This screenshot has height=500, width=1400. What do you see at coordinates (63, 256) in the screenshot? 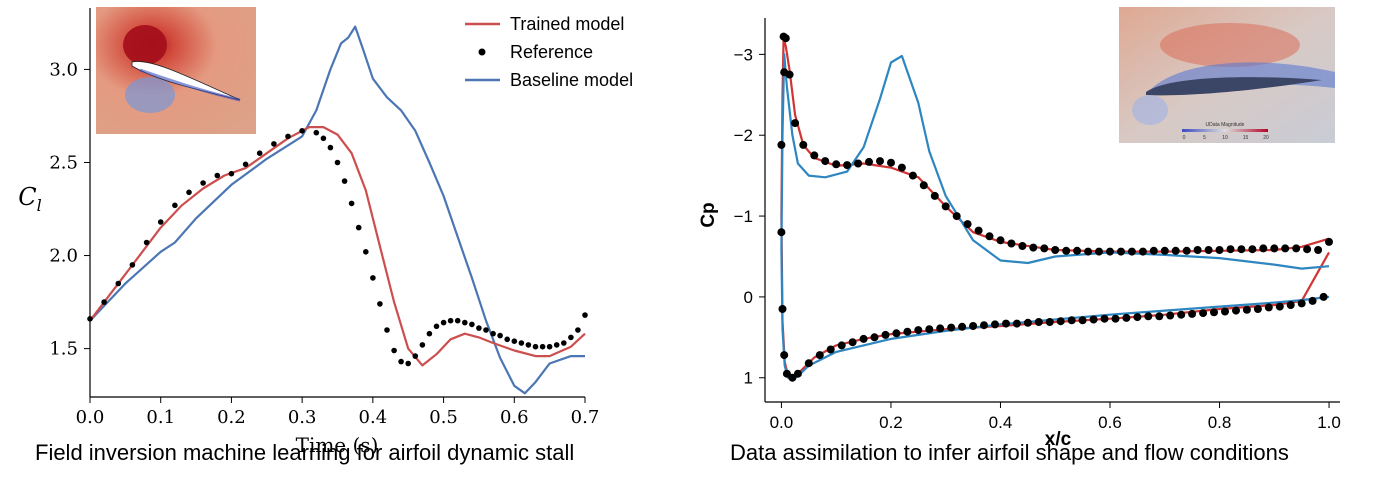
I see `y-tick-label: 2.0` at bounding box center [63, 256].